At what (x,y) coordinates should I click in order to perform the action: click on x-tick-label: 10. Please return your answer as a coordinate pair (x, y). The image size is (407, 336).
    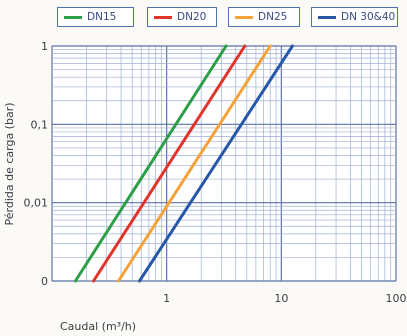
    Looking at the image, I should click on (281, 298).